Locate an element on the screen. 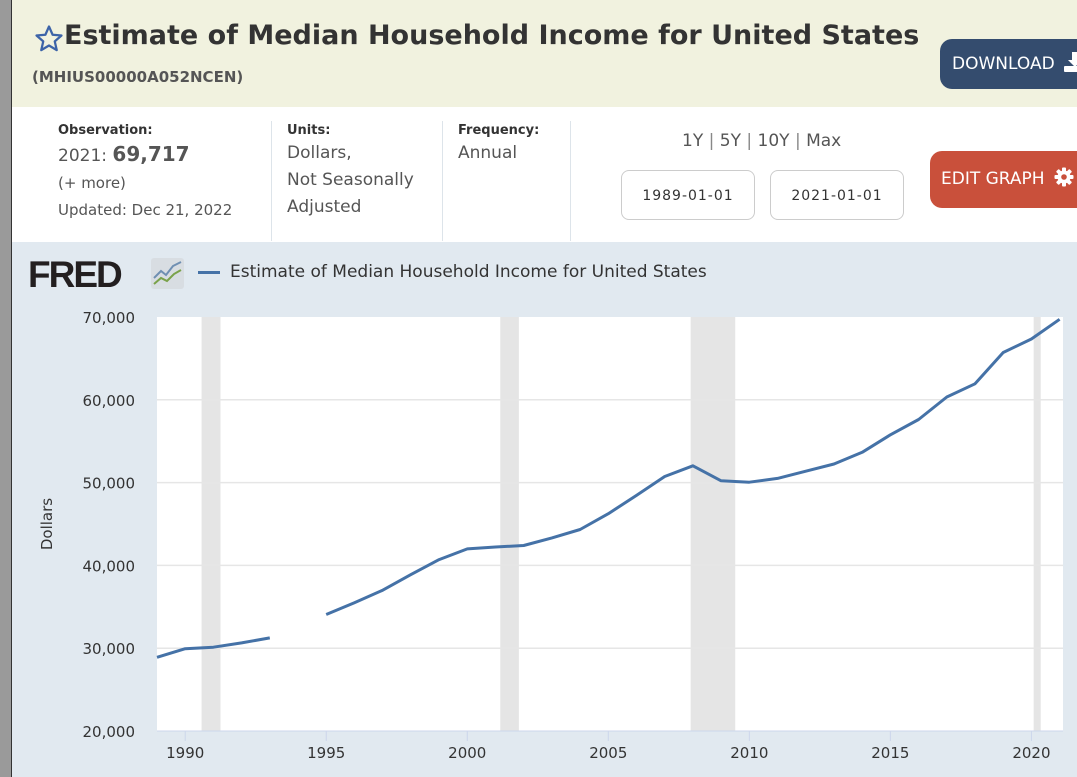 The height and width of the screenshot is (777, 1077). observation-label: Observation: is located at coordinates (105, 130).